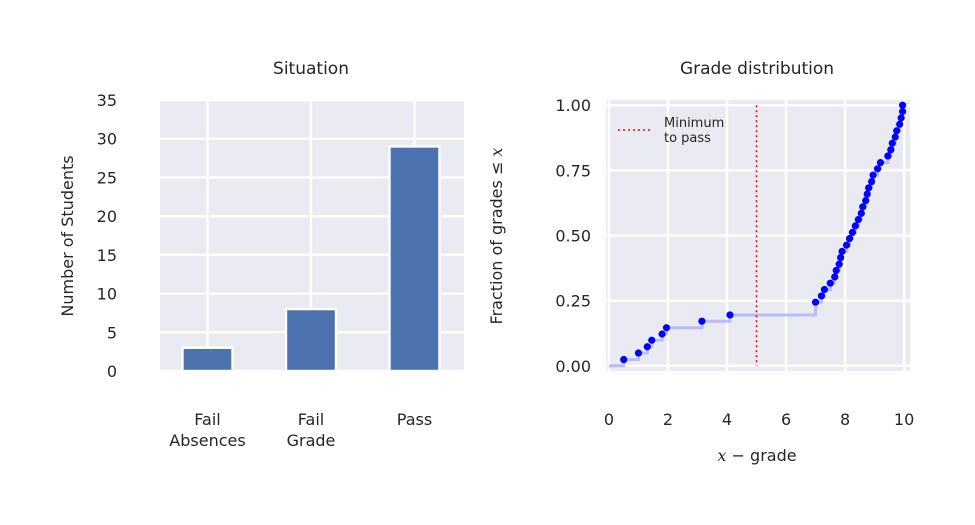  I want to click on x-axis-label-text: − grade, so click(761, 455).